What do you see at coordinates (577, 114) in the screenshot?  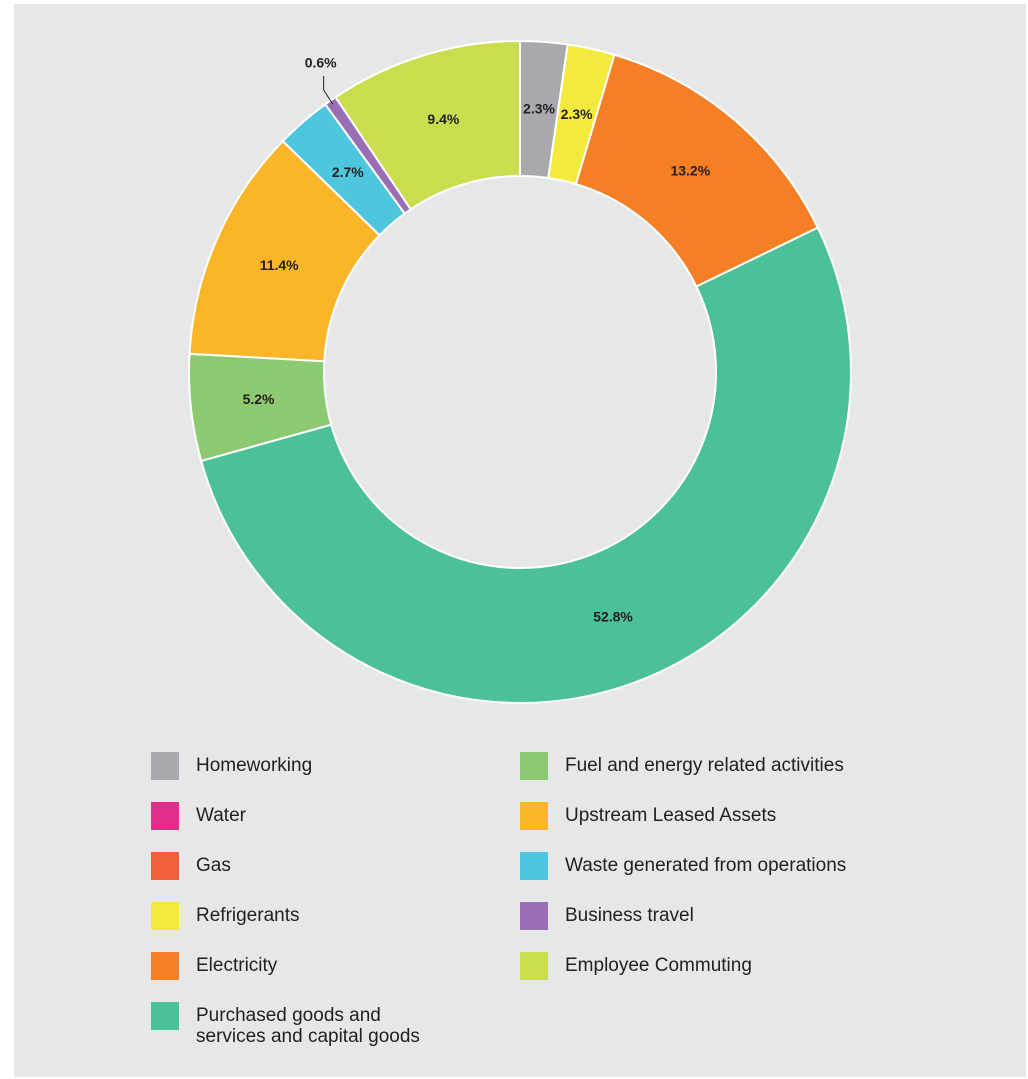 I see `slice-label-refrigerants: 2.3%` at bounding box center [577, 114].